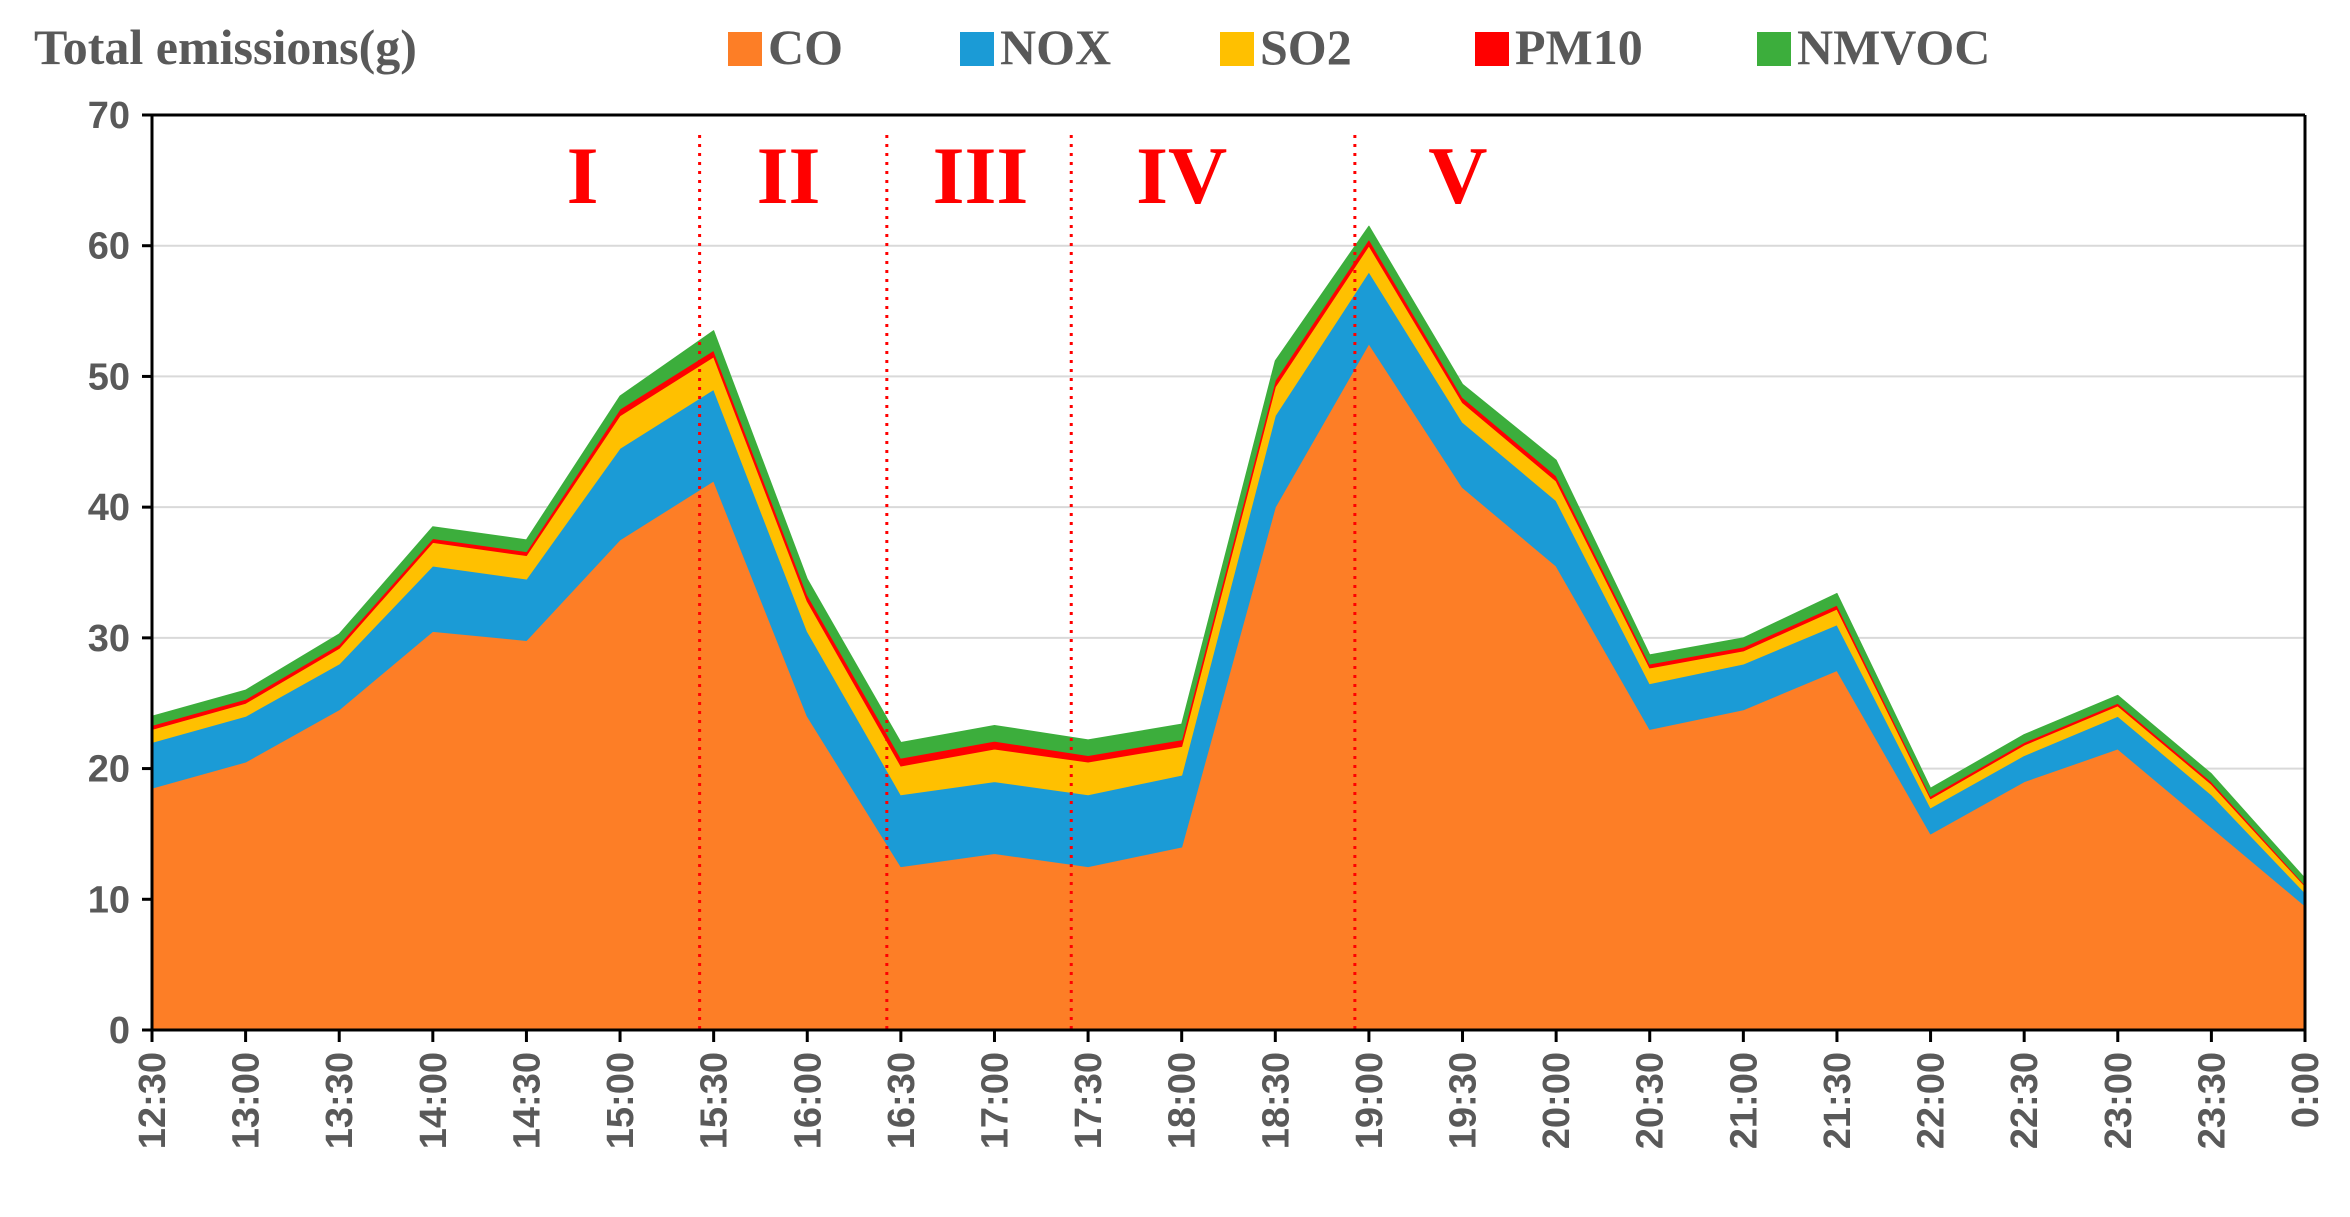  I want to click on legend-label-pm10: PM10, so click(1579, 47).